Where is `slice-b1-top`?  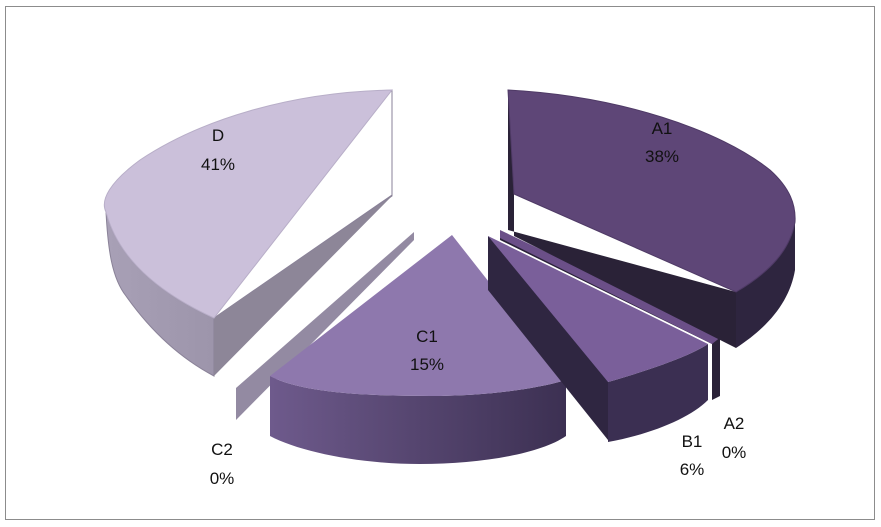
slice-b1-top is located at coordinates (598, 309).